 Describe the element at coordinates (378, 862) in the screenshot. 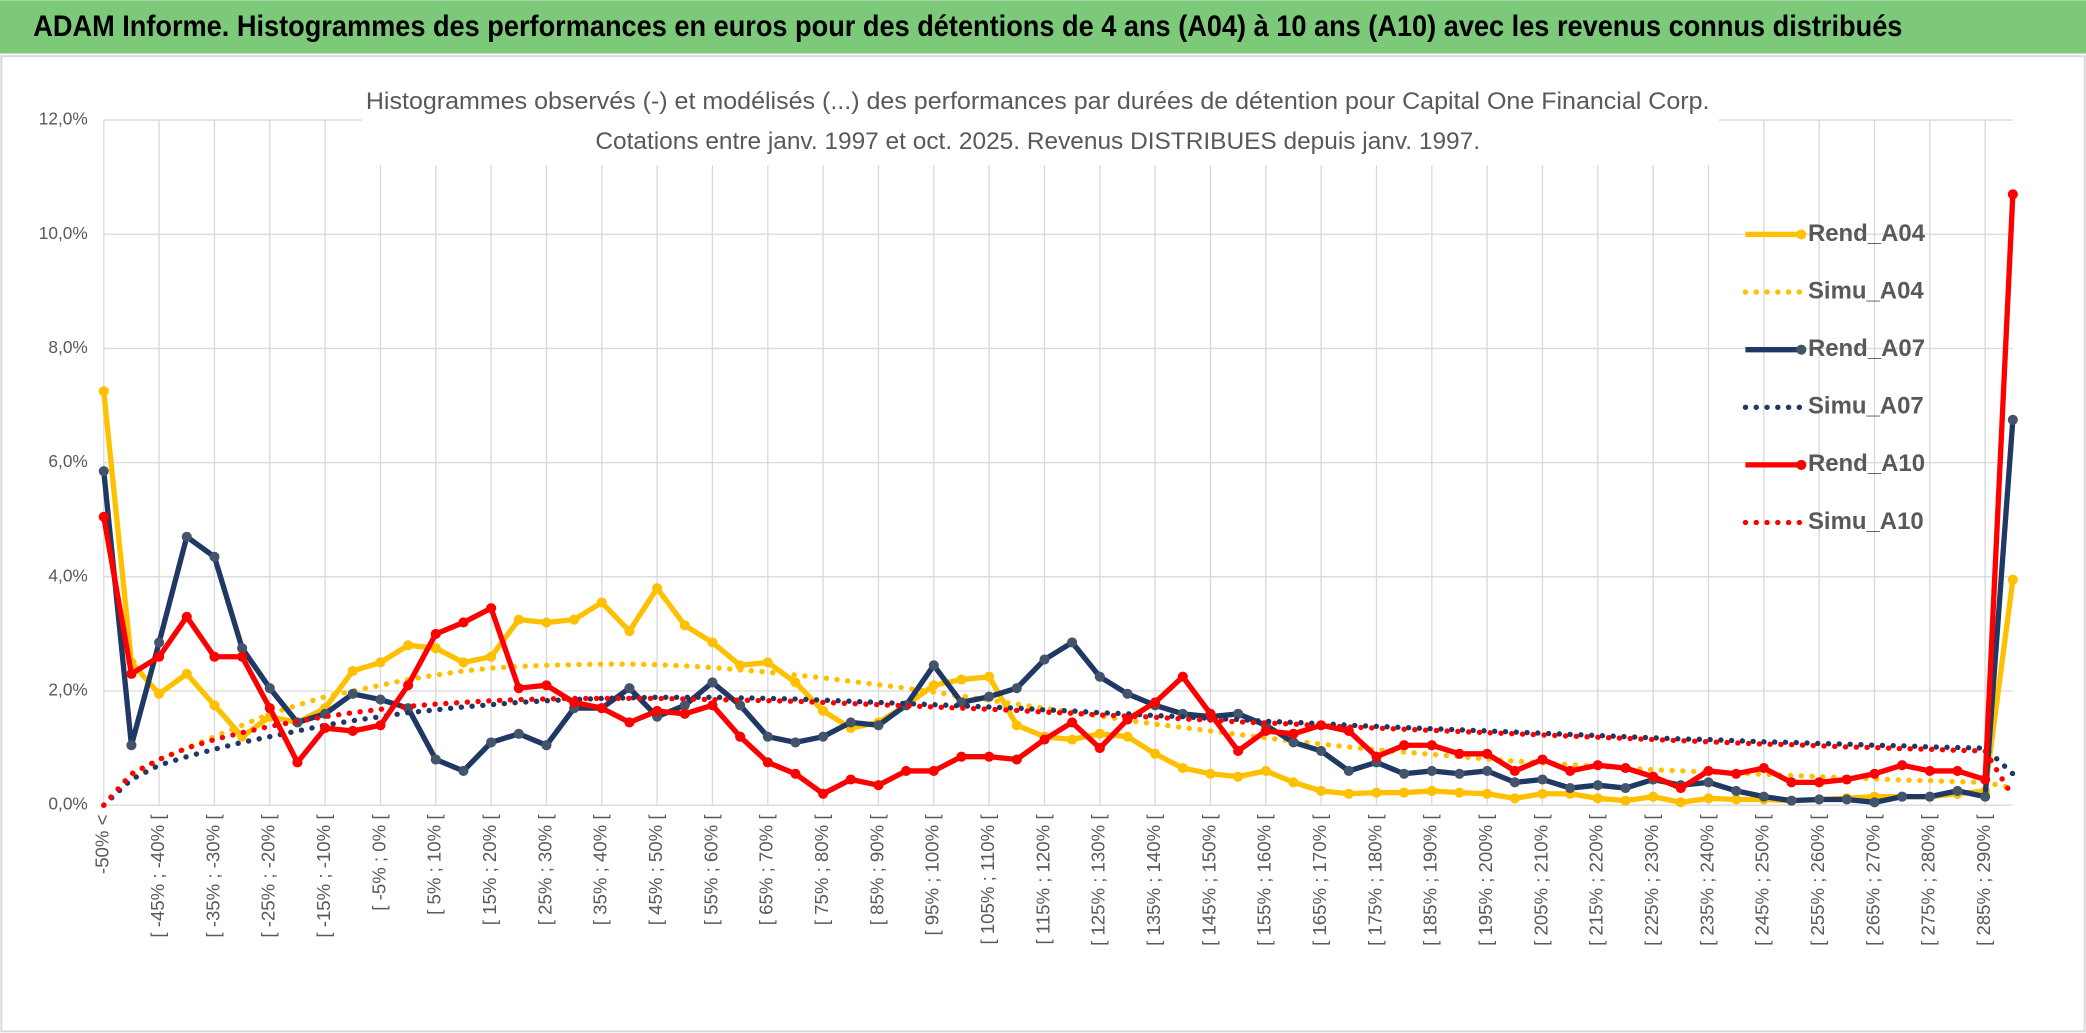

I see `x-tick-label: [ -5% ; 0% [` at that location.